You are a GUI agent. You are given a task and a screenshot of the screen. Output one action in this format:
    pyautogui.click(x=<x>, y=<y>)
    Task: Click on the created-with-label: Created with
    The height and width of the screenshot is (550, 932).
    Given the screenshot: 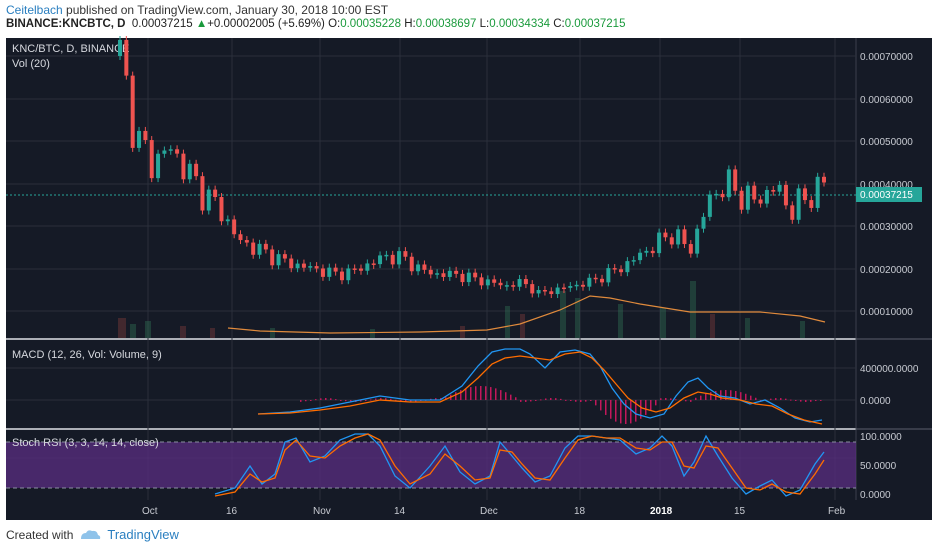 What is the action you would take?
    pyautogui.click(x=40, y=534)
    